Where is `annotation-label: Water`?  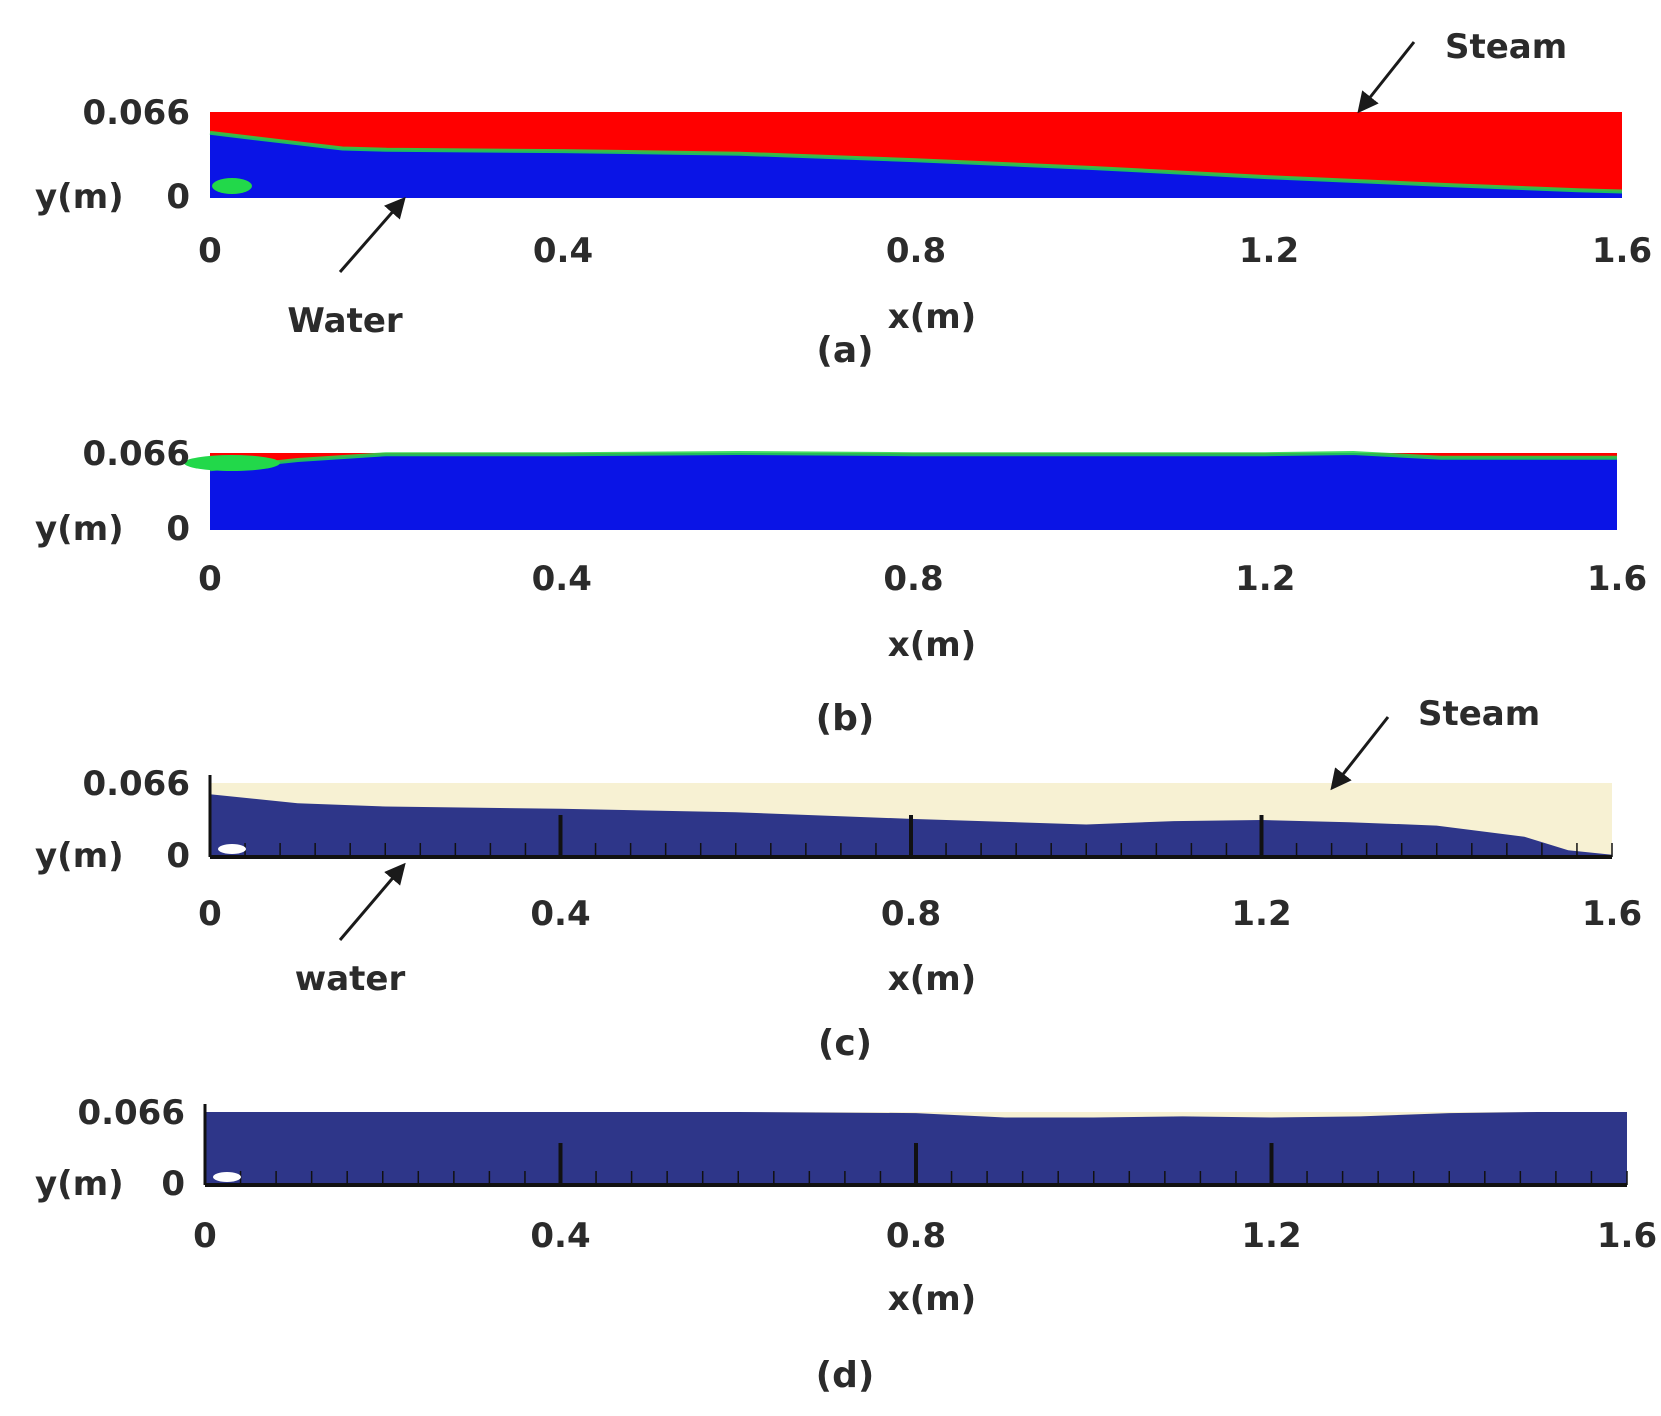
annotation-label: Water is located at coordinates (345, 321).